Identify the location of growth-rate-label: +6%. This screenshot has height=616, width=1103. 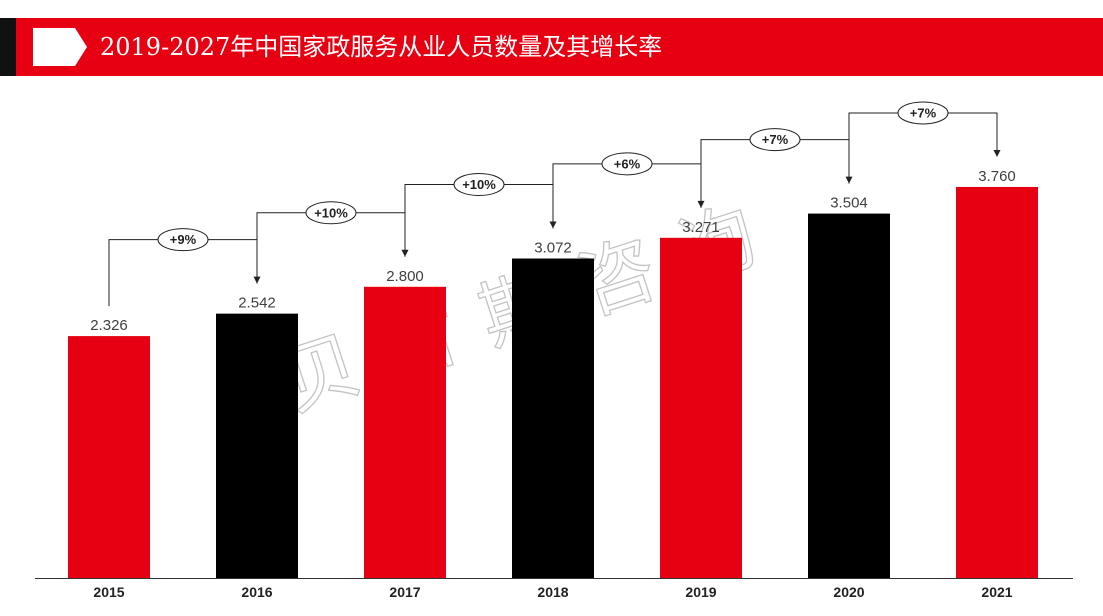
(627, 163).